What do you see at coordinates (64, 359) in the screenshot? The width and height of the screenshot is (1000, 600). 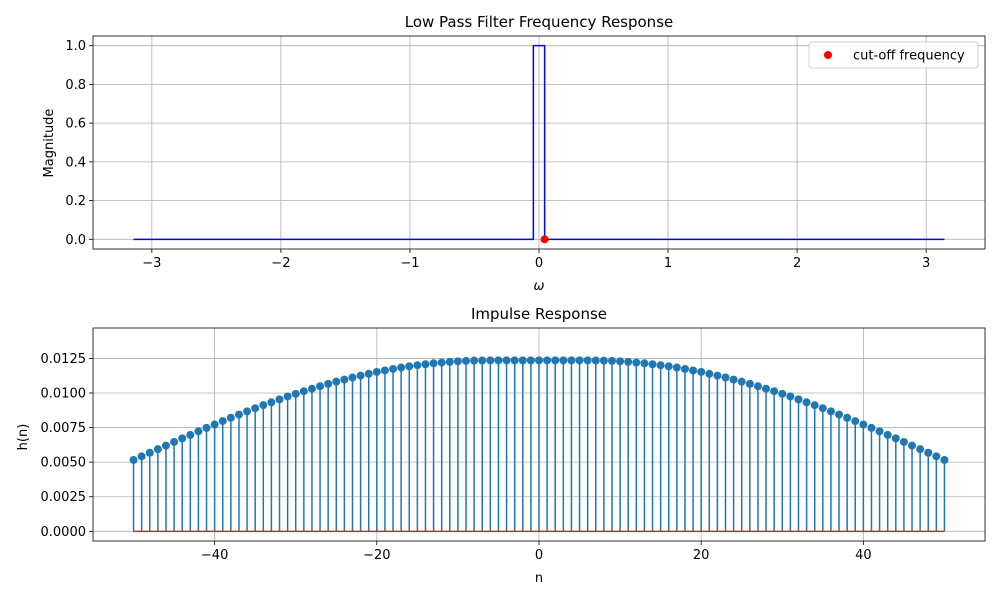 I see `y-tick-label: 0.0125` at bounding box center [64, 359].